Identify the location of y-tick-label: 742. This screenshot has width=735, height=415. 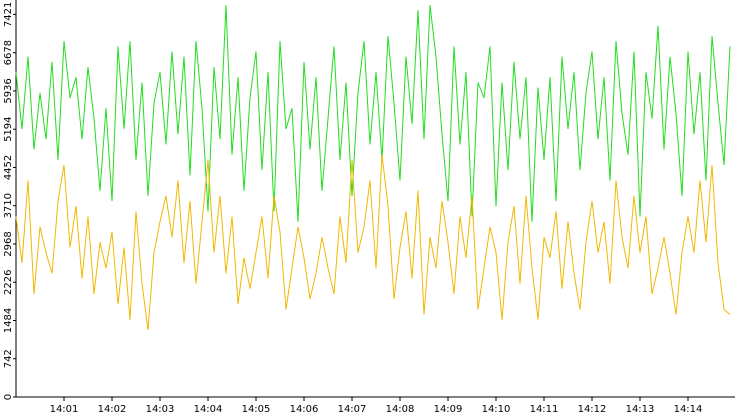
(8, 358).